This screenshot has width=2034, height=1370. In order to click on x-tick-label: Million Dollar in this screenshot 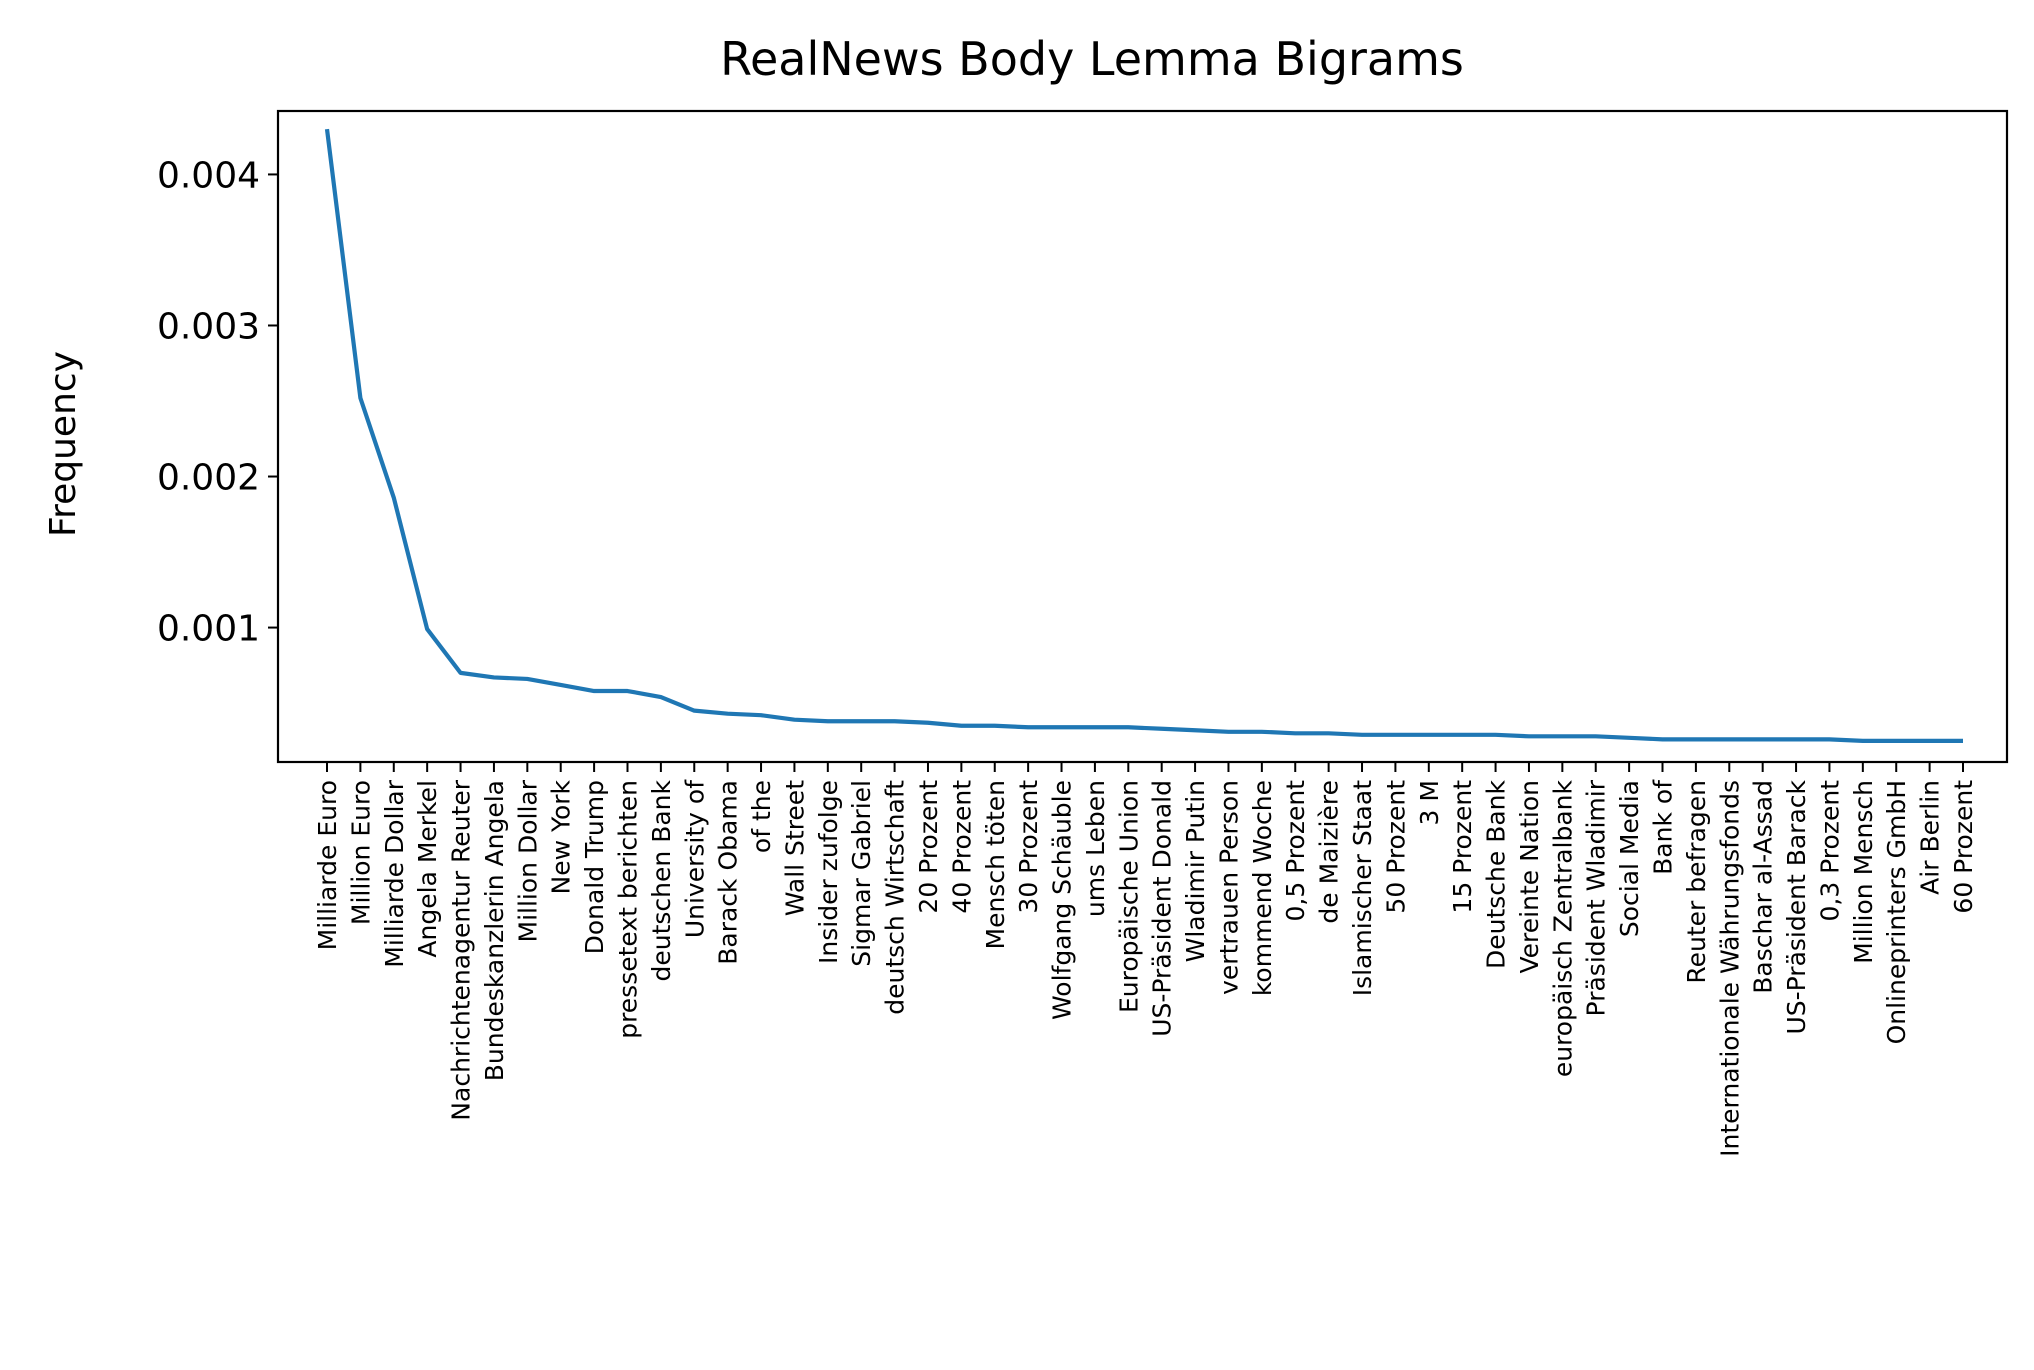, I will do `click(527, 860)`.